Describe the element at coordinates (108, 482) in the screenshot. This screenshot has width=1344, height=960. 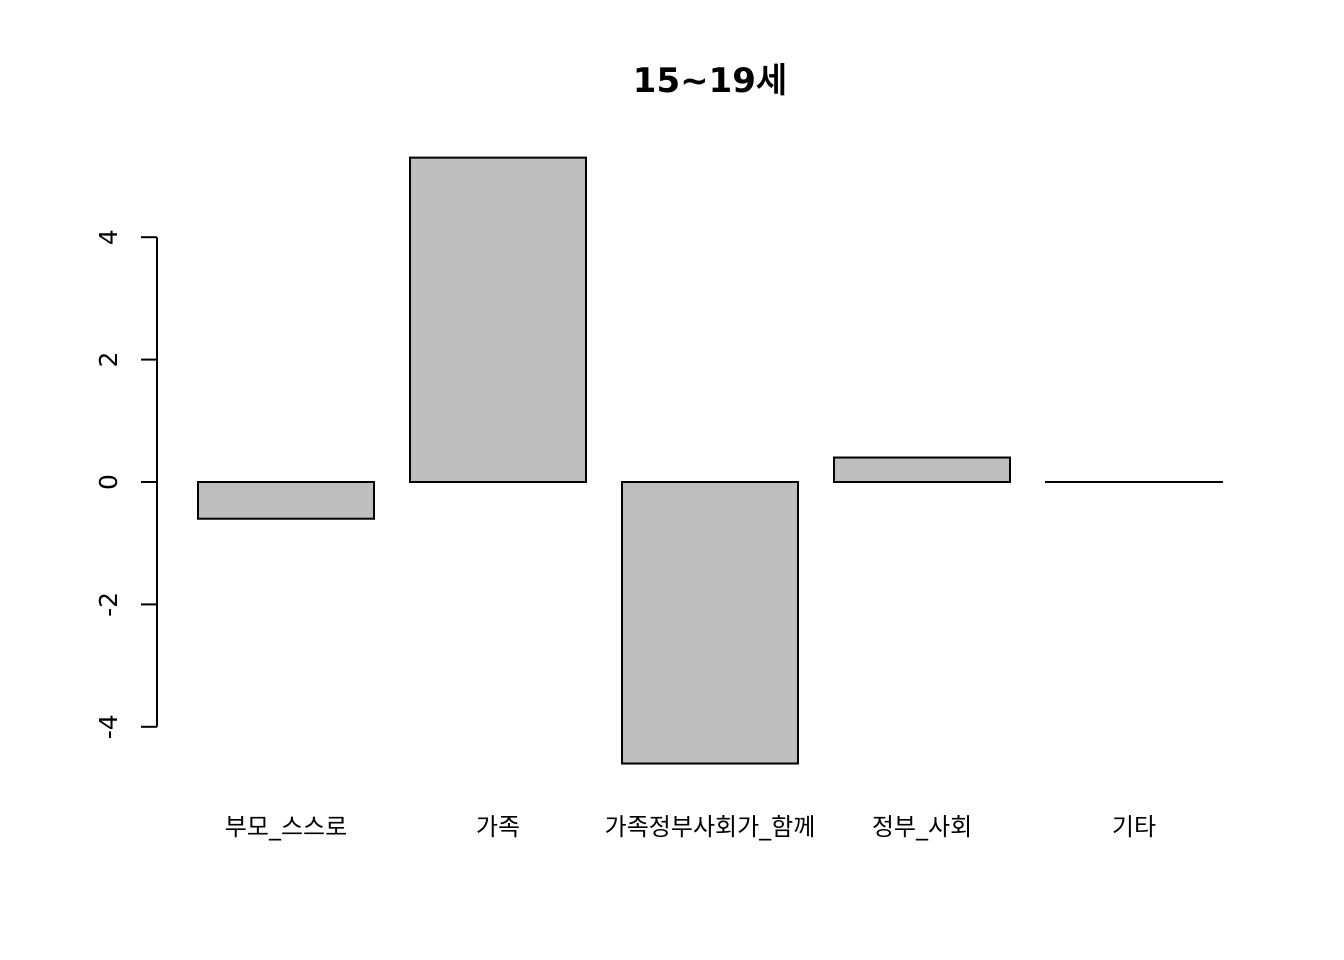
I see `y-tick-label: 0` at that location.